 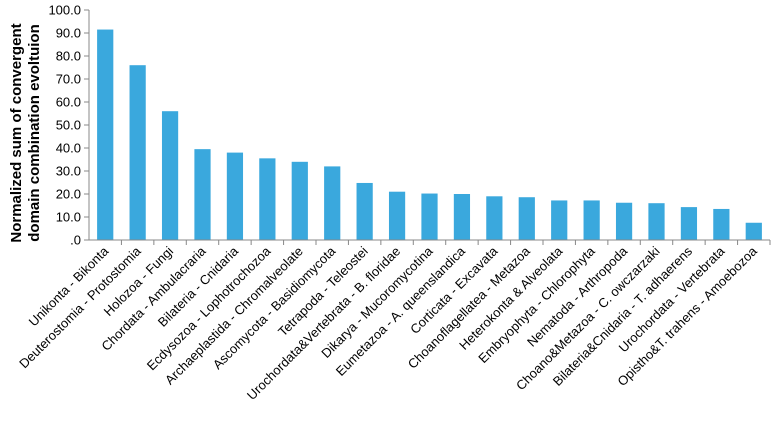 What do you see at coordinates (64, 10) in the screenshot?
I see `y-tick-label: 100.0` at bounding box center [64, 10].